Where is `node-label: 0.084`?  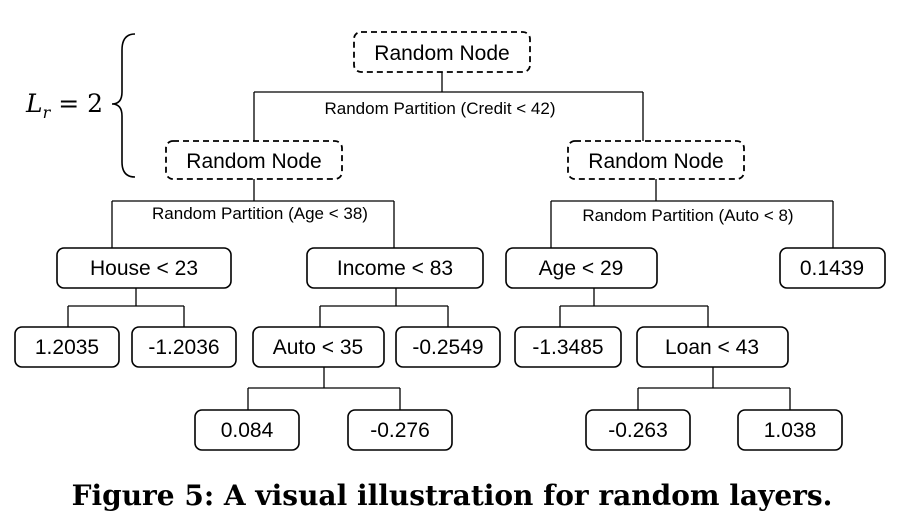 node-label: 0.084 is located at coordinates (247, 430).